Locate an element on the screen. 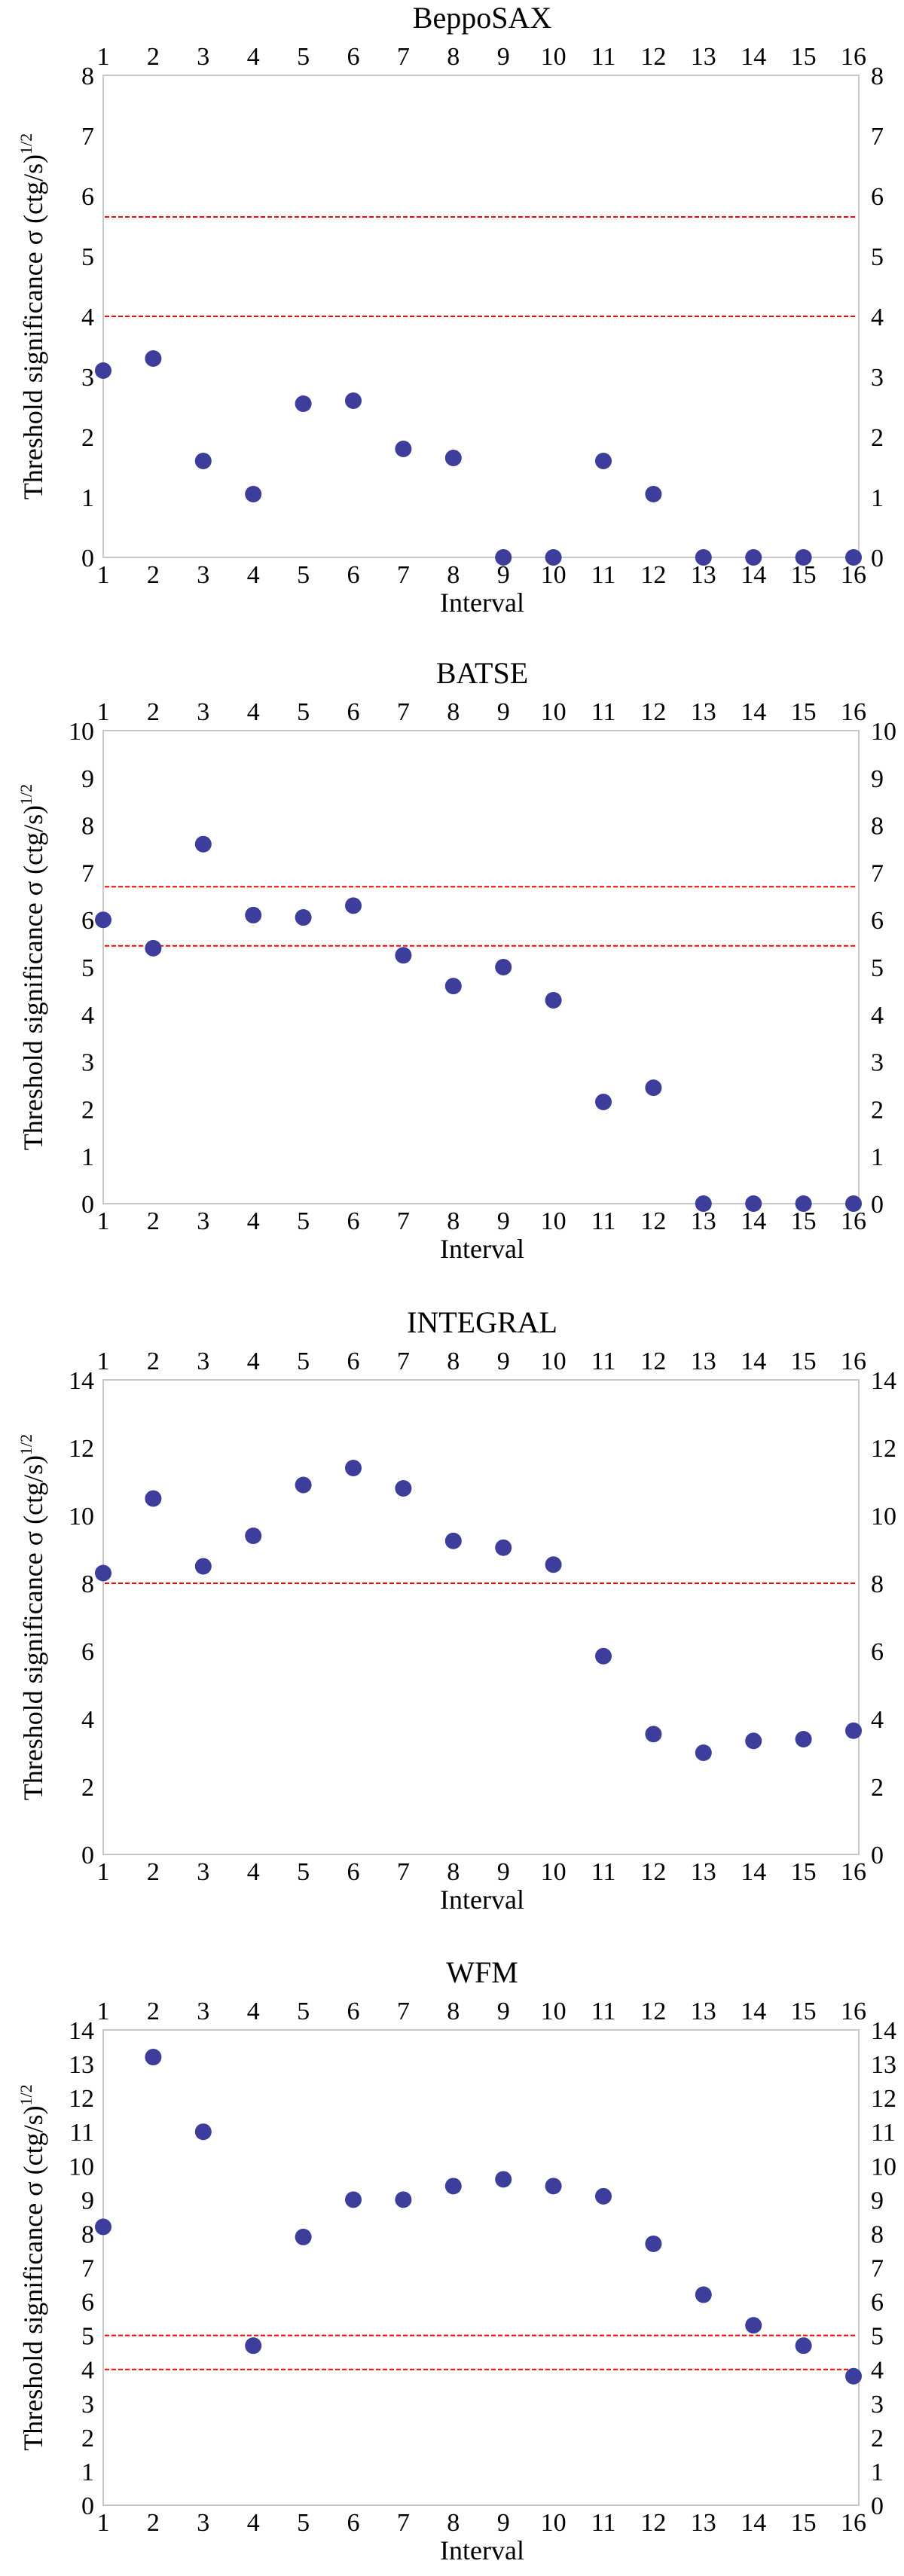 The width and height of the screenshot is (904, 2576). y-tick-label-left: 12 is located at coordinates (81, 2099).